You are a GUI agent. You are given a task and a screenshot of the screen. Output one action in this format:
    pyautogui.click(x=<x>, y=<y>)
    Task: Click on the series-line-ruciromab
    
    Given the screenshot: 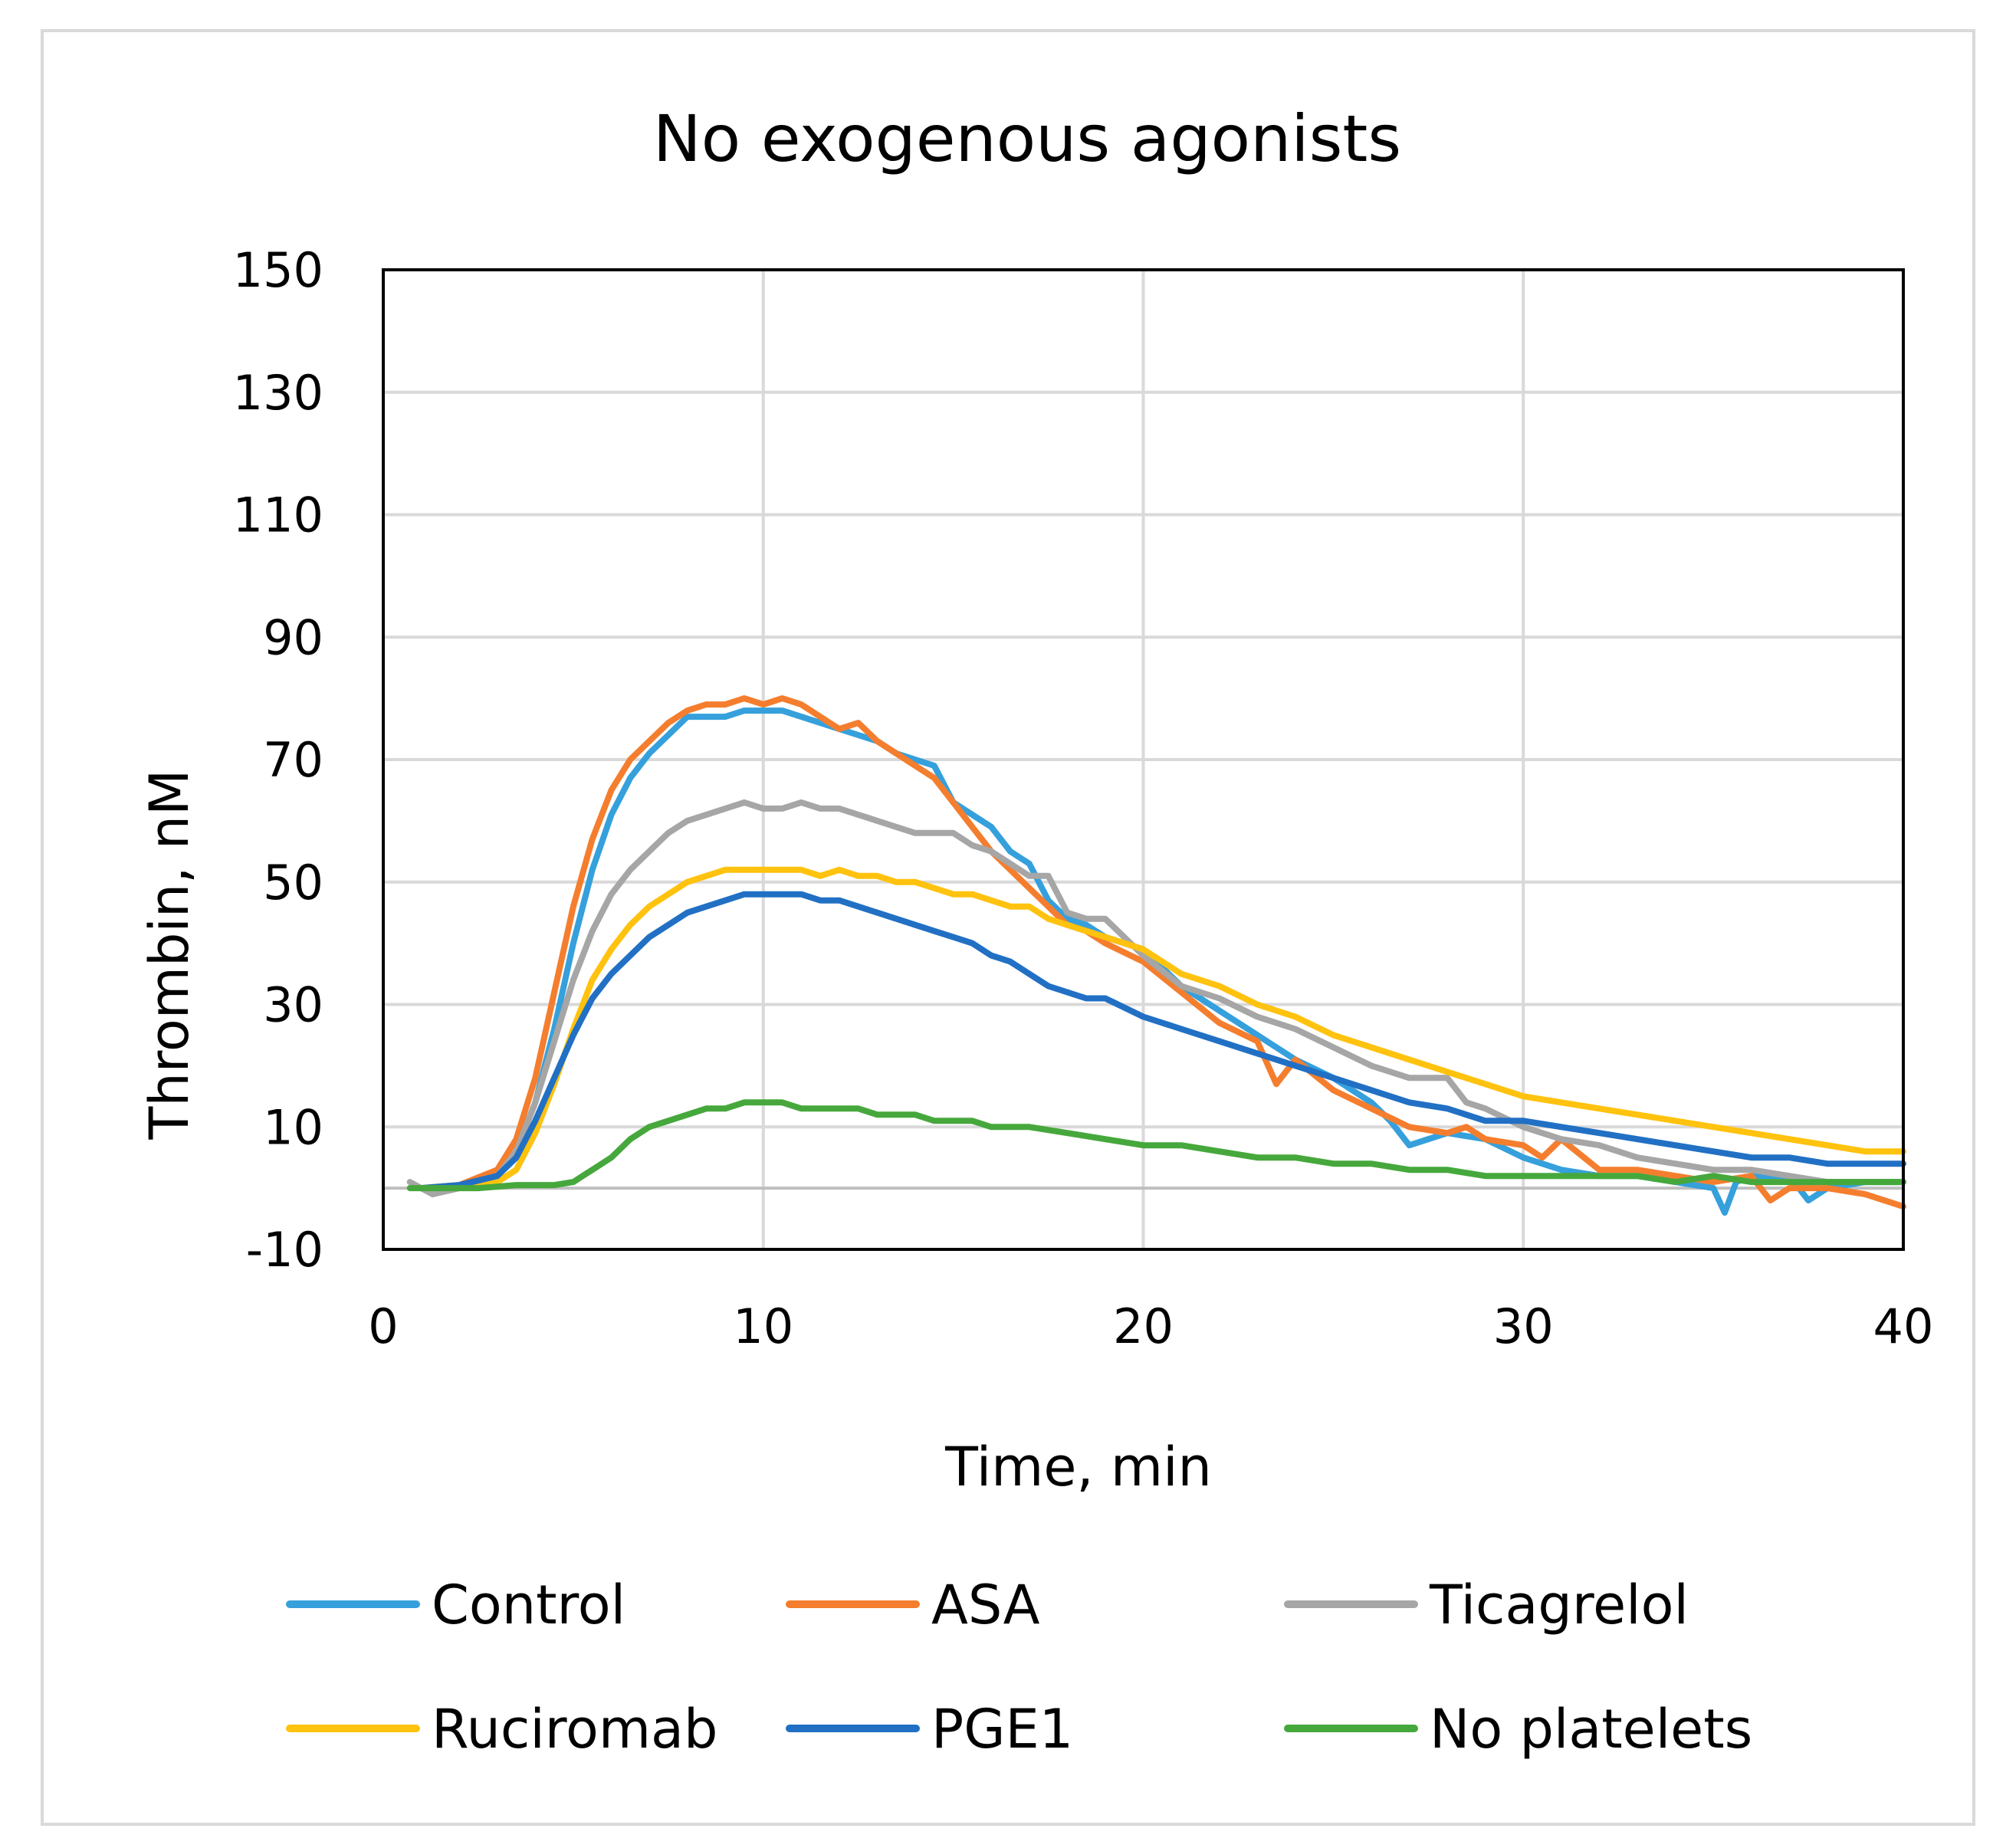 What is the action you would take?
    pyautogui.click(x=1162, y=1029)
    